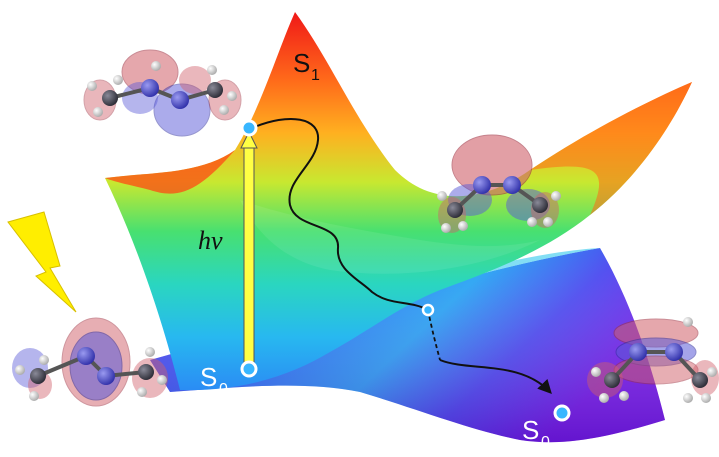 This screenshot has height=457, width=719. I want to click on molecule-top-left, so click(162, 93).